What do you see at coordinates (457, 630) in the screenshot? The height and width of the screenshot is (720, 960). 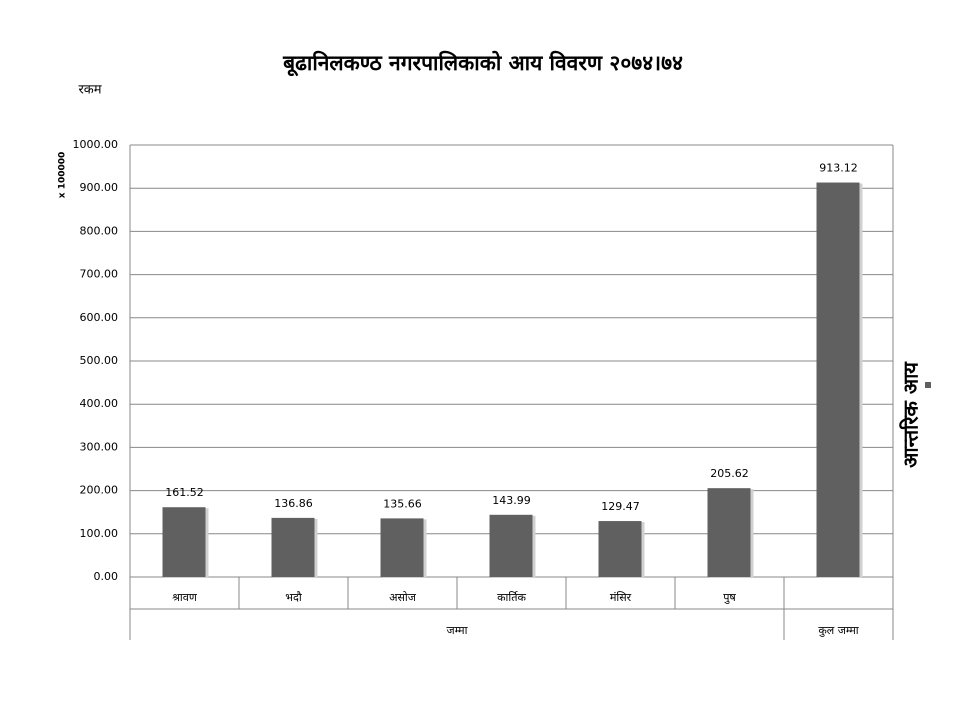 I see `group-label: जम्मा` at bounding box center [457, 630].